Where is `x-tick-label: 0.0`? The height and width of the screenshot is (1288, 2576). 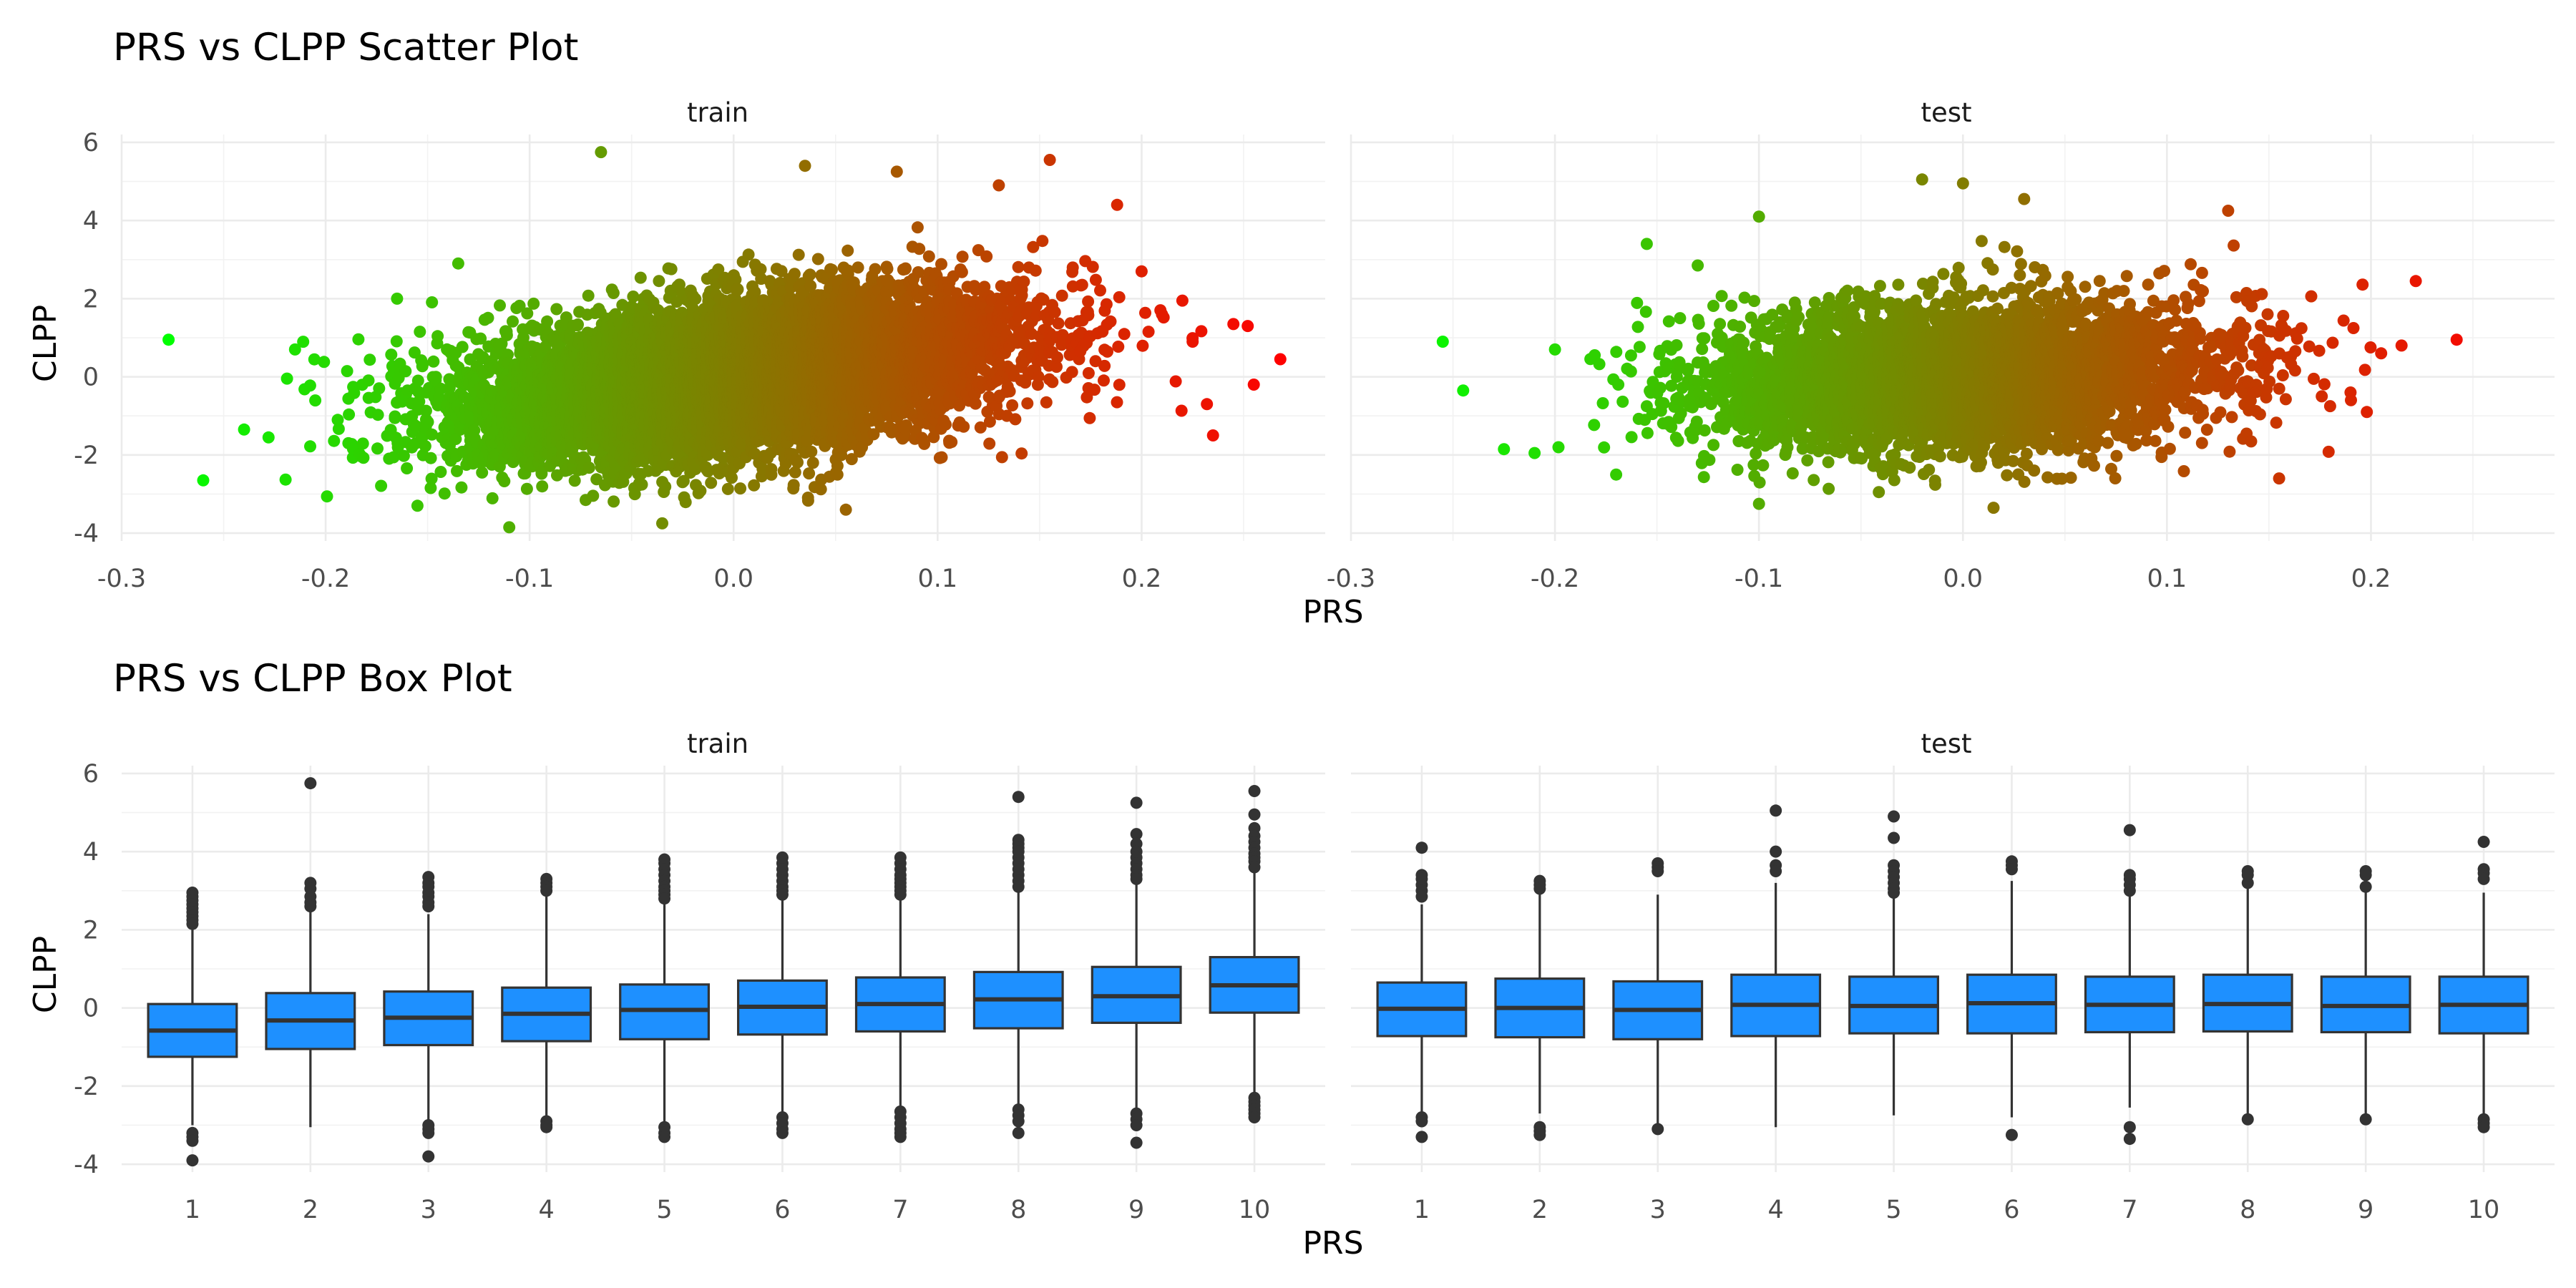 x-tick-label: 0.0 is located at coordinates (733, 579).